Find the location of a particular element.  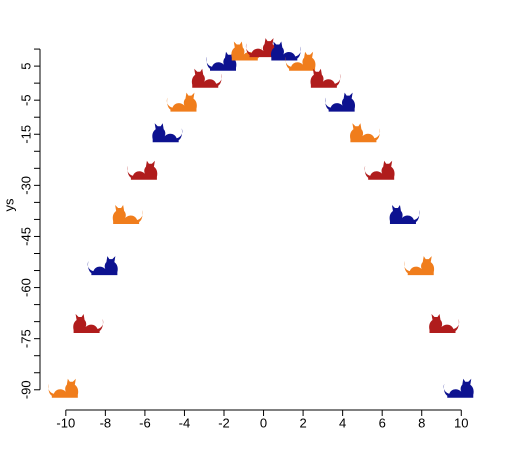

x-tick-label: 10 is located at coordinates (461, 422).